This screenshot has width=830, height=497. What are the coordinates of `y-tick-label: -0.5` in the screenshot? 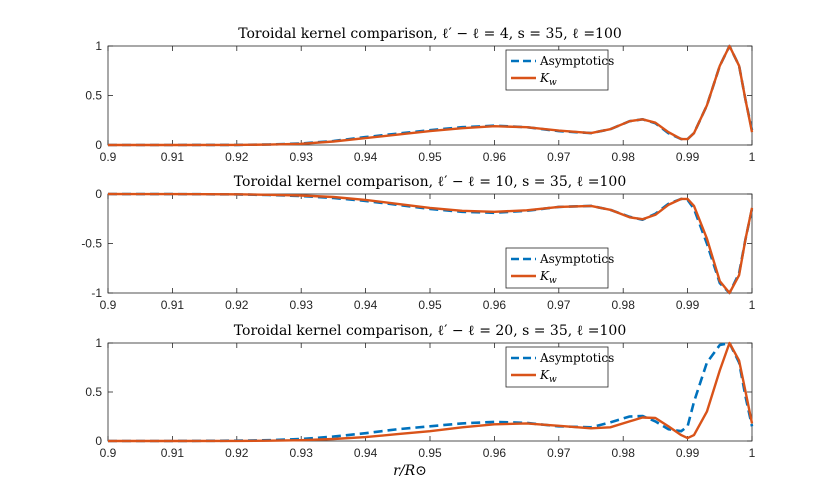 It's located at (91, 244).